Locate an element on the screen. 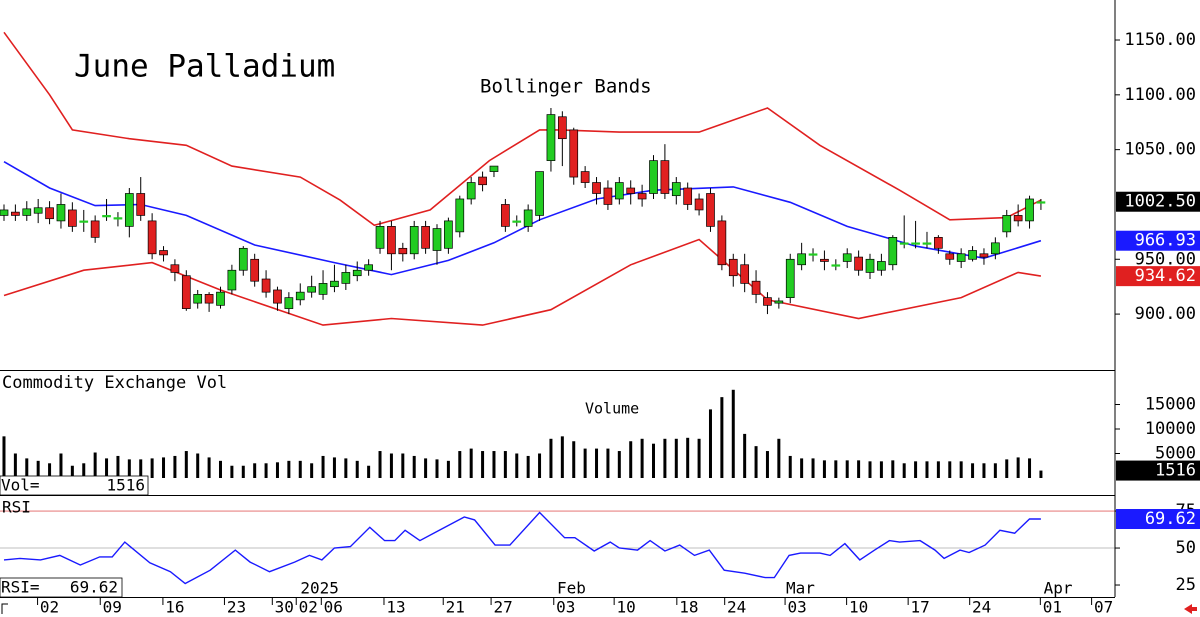 The height and width of the screenshot is (617, 1200). corner-mark is located at coordinates (4, 608).